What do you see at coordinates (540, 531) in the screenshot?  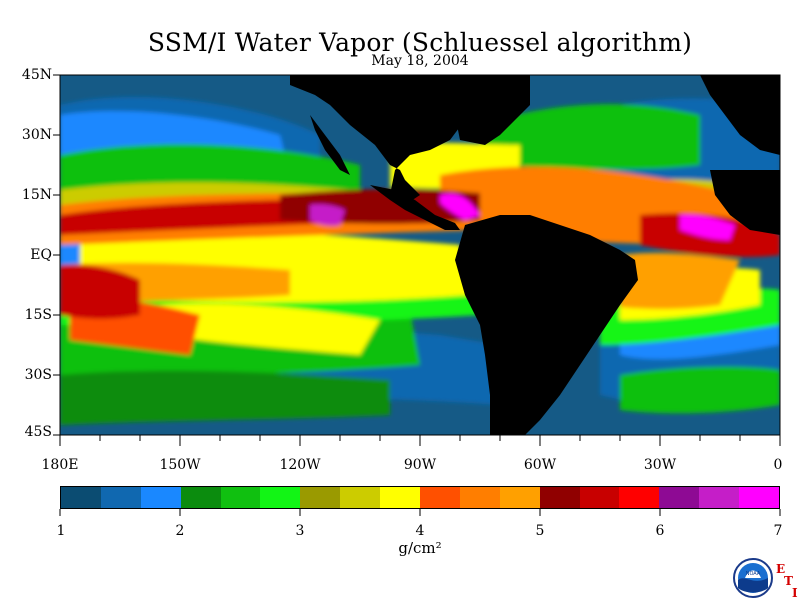 I see `colorbar-tick: 5` at bounding box center [540, 531].